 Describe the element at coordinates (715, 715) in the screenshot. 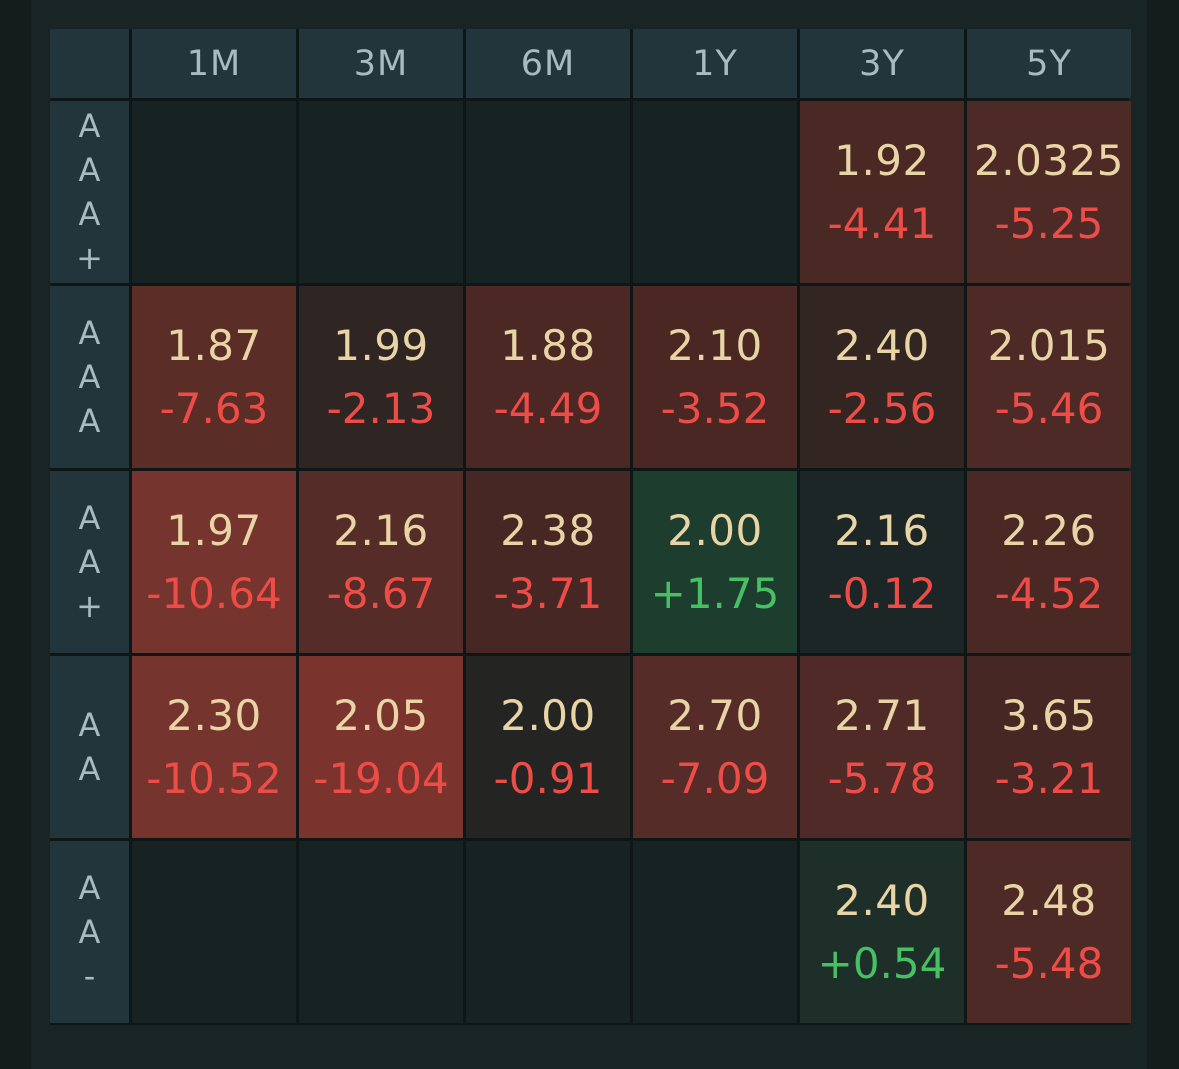

I see `rate-value: 2.70` at that location.